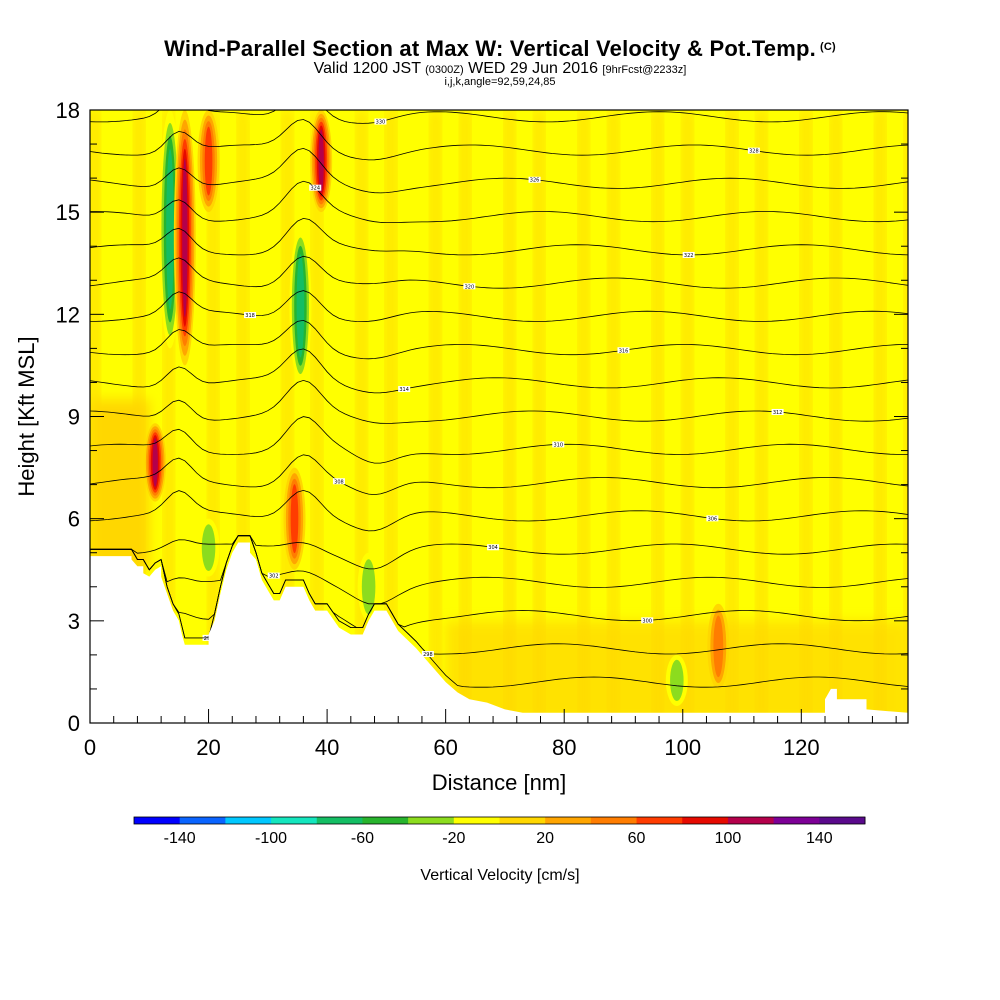 This screenshot has height=1000, width=1000. Describe the element at coordinates (545, 838) in the screenshot. I see `colorbar-tick-label: 20` at that location.